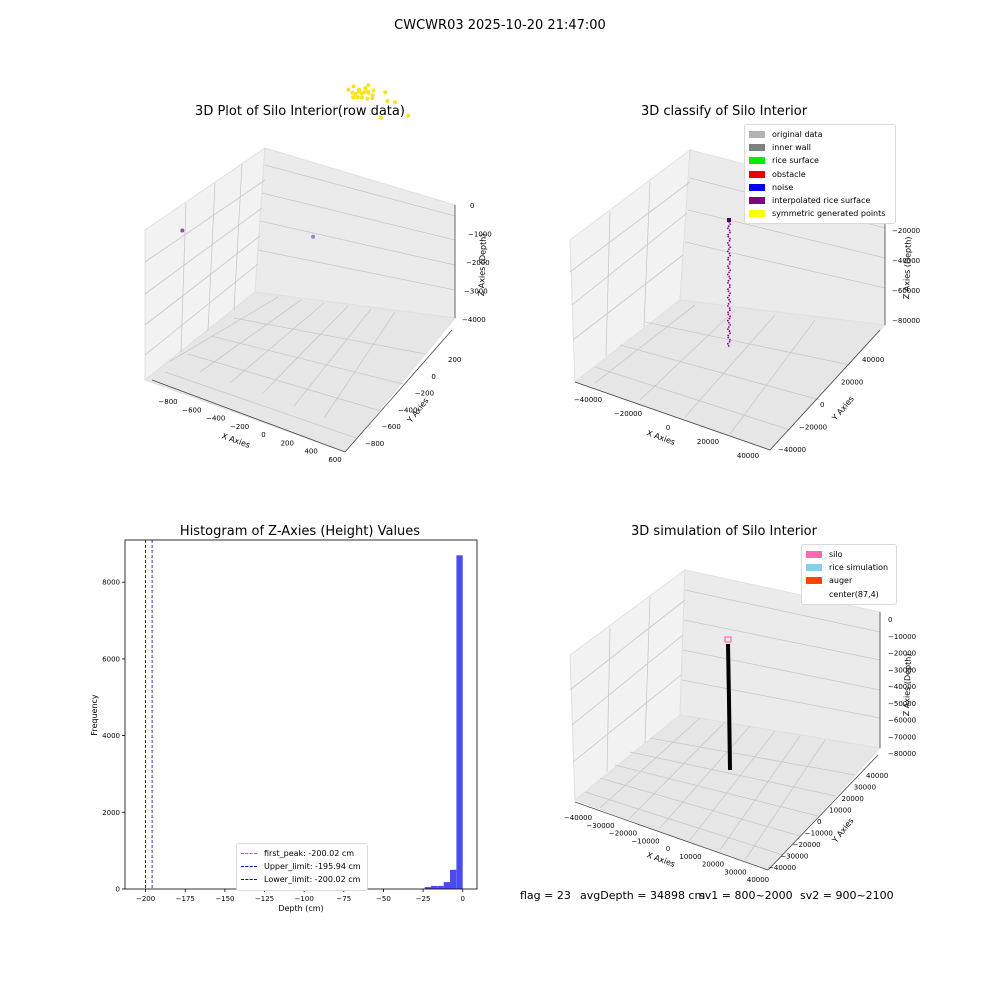  I want to click on histogram-x-tick-label: −100, so click(304, 899).